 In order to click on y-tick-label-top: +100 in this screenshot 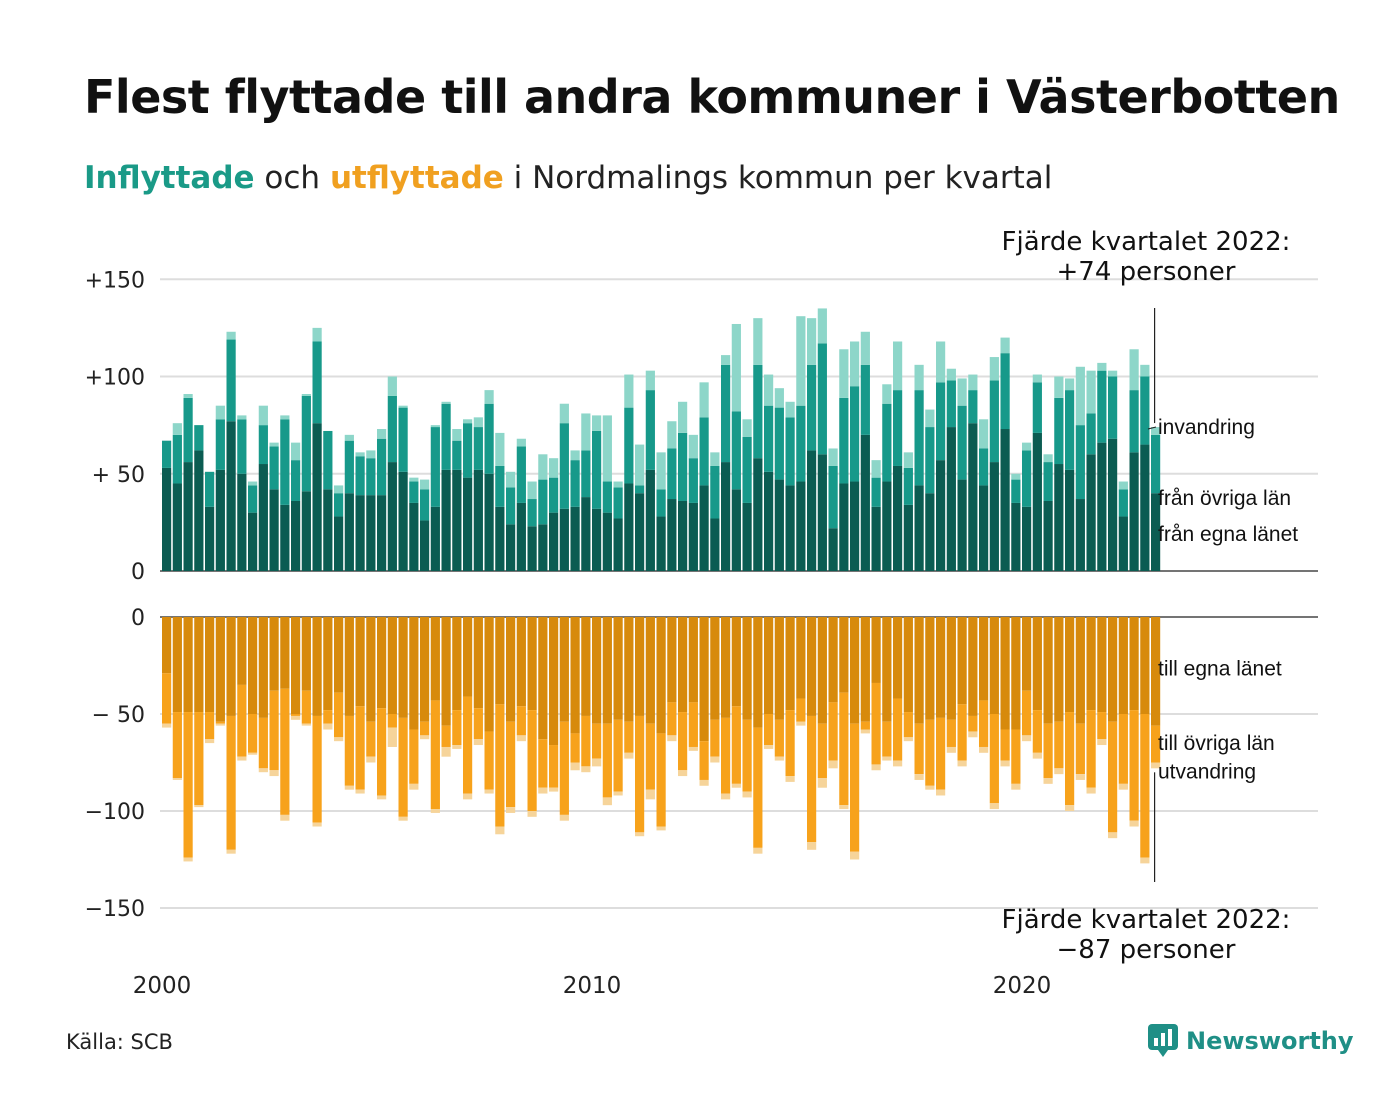, I will do `click(115, 378)`.